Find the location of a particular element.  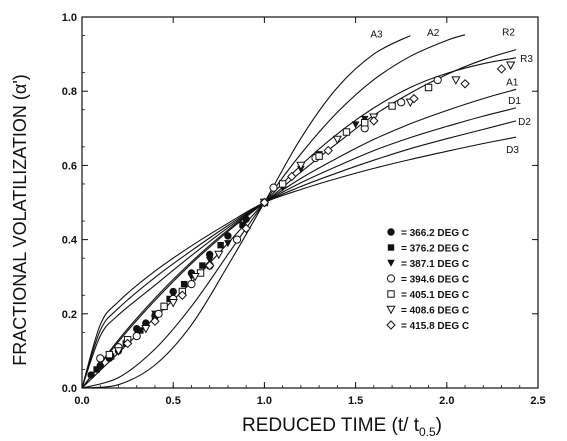

x-tick-label: 2.0 is located at coordinates (446, 401).